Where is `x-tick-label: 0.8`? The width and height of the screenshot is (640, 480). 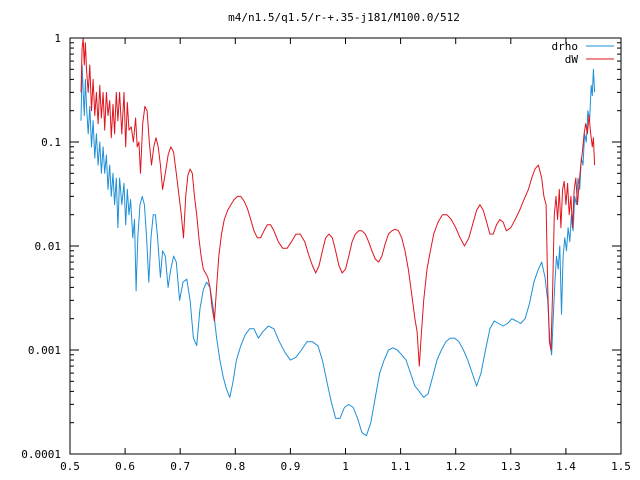
x-tick-label: 0.8 is located at coordinates (235, 466).